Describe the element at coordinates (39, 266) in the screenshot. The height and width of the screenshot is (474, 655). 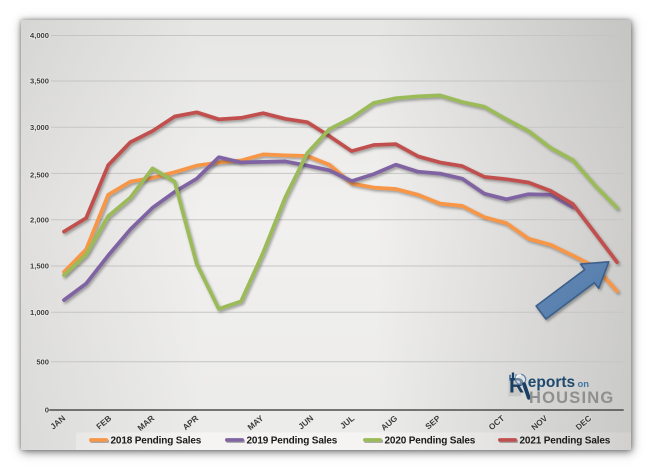
I see `svg-text: 1,500` at that location.